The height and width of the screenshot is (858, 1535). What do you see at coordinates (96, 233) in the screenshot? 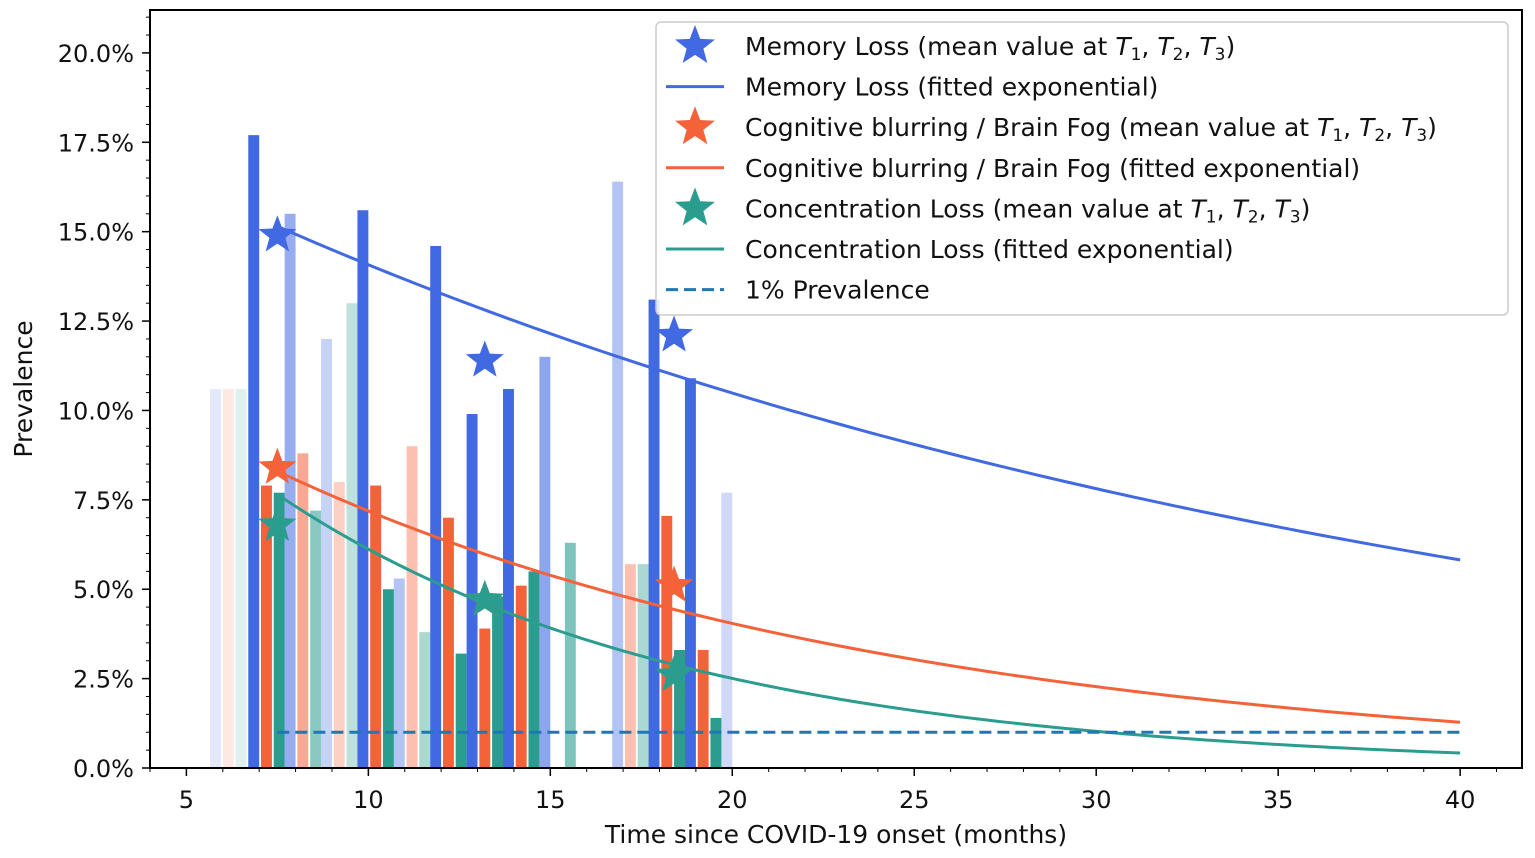
I see `y-tick-label: 15.0%` at bounding box center [96, 233].